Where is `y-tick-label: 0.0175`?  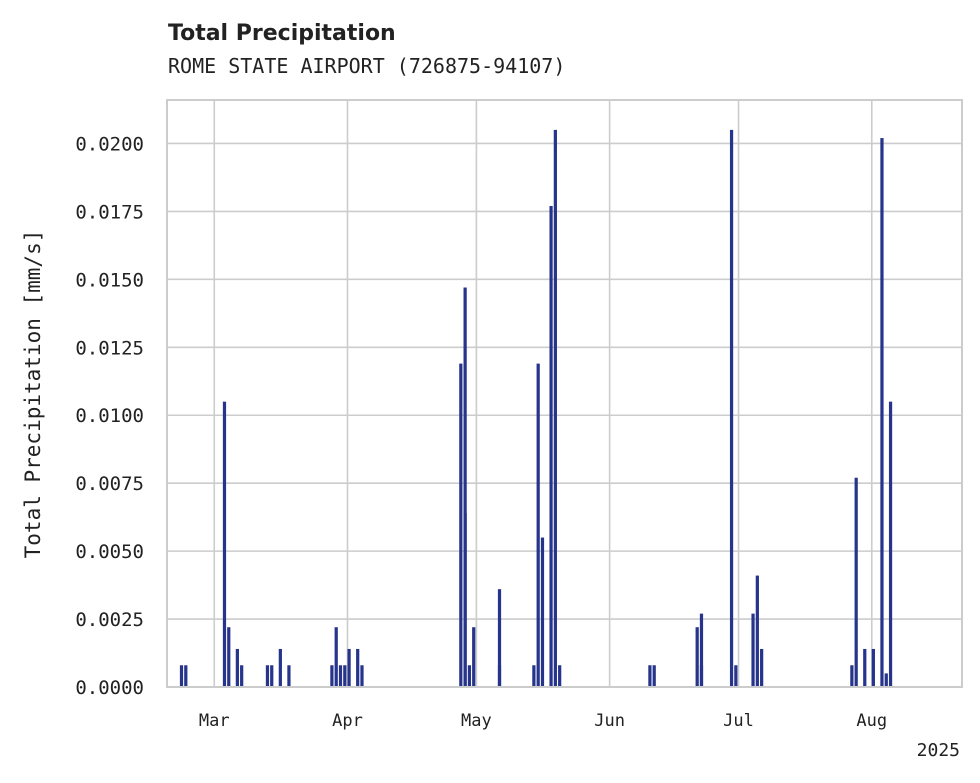 y-tick-label: 0.0175 is located at coordinates (109, 212).